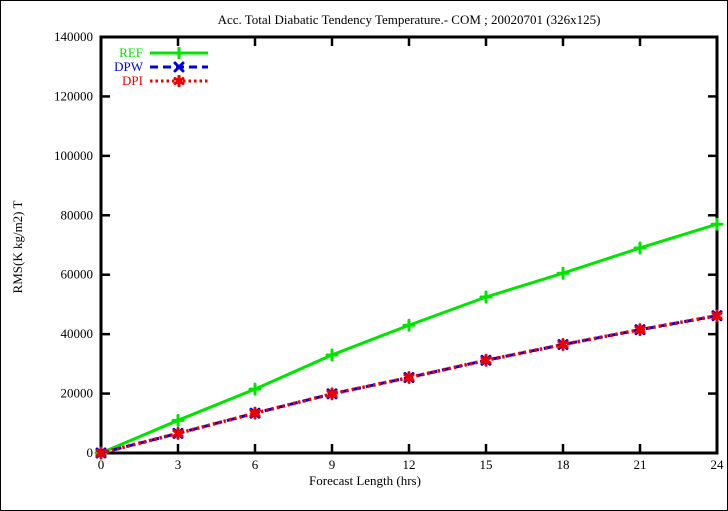 This screenshot has width=728, height=511. I want to click on legend-label-dpi: DPI, so click(132, 80).